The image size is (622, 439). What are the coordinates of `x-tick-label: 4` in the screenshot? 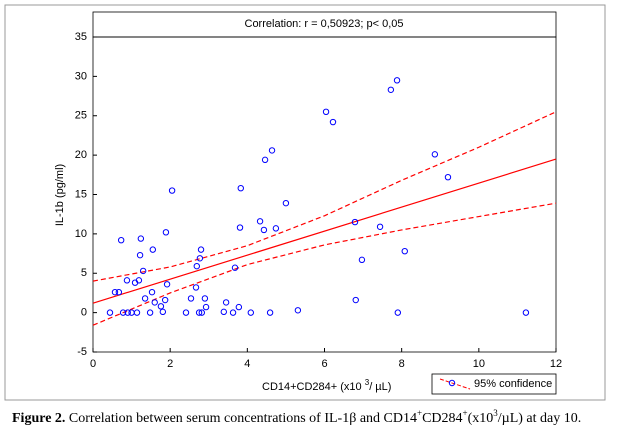 It's located at (247, 364).